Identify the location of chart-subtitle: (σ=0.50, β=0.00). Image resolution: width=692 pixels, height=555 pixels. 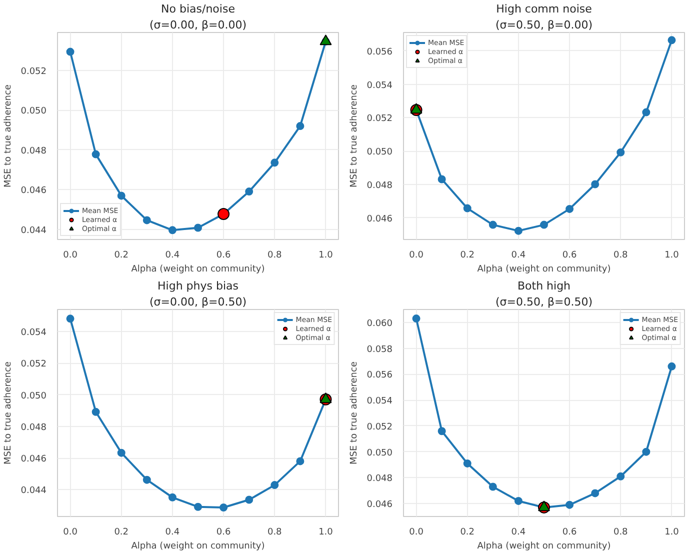
(544, 25).